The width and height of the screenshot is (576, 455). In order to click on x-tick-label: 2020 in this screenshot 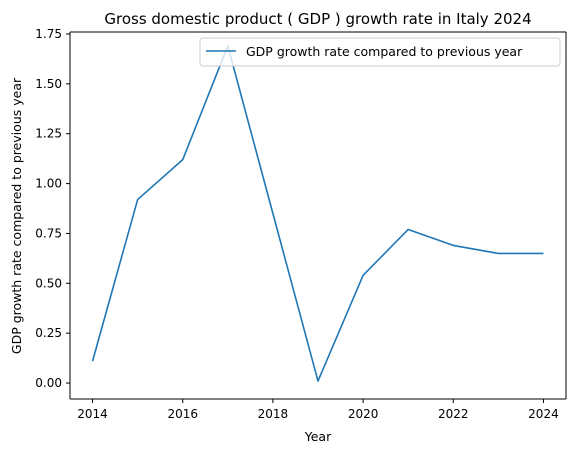, I will do `click(363, 414)`.